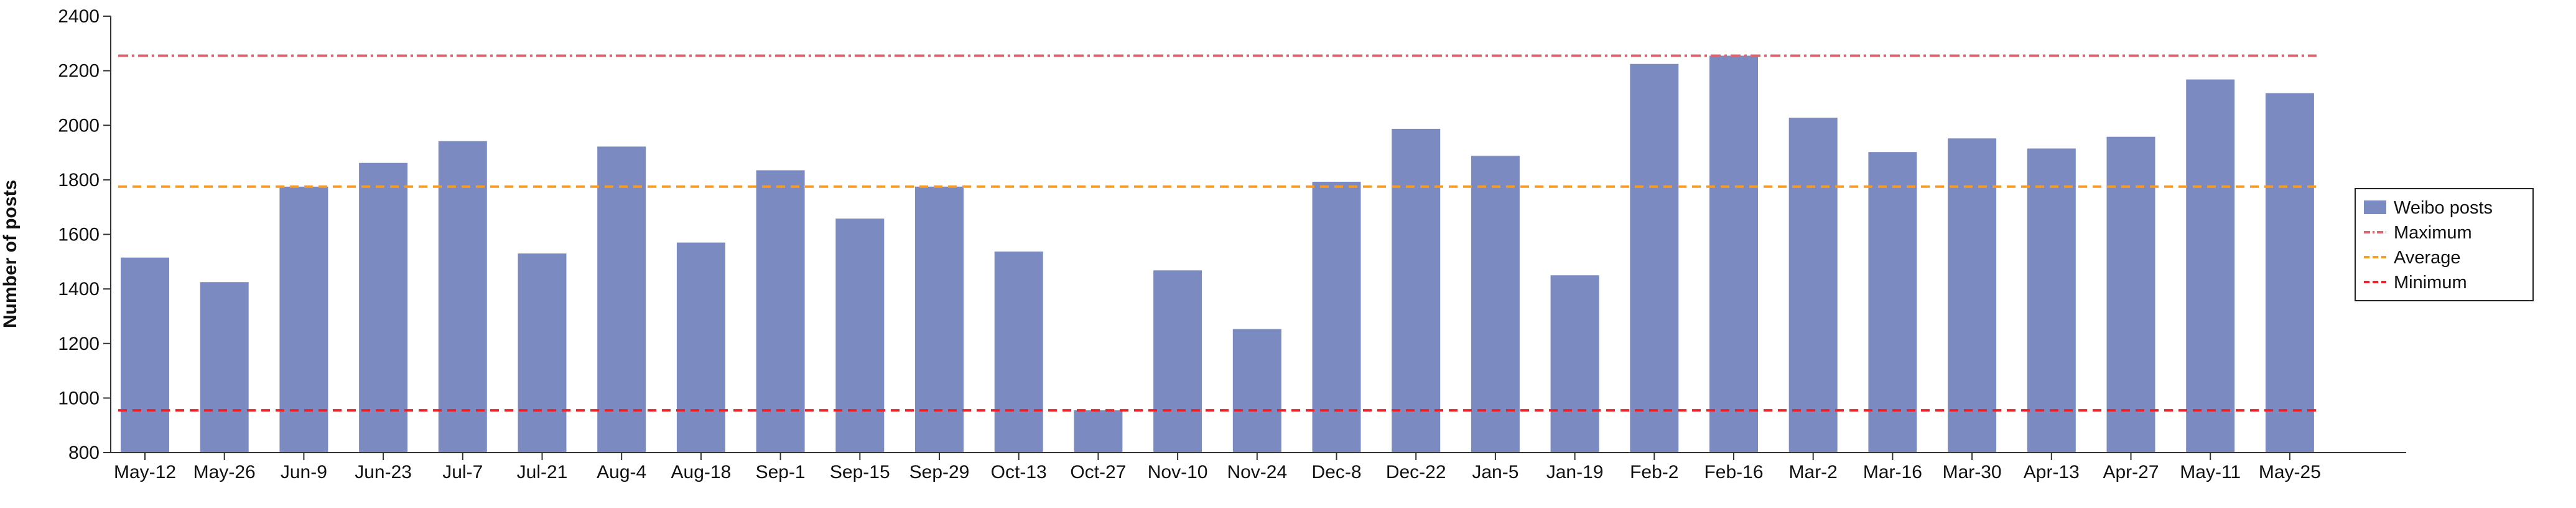 Image resolution: width=2576 pixels, height=508 pixels. I want to click on x-tick-label: Mar-16, so click(1892, 472).